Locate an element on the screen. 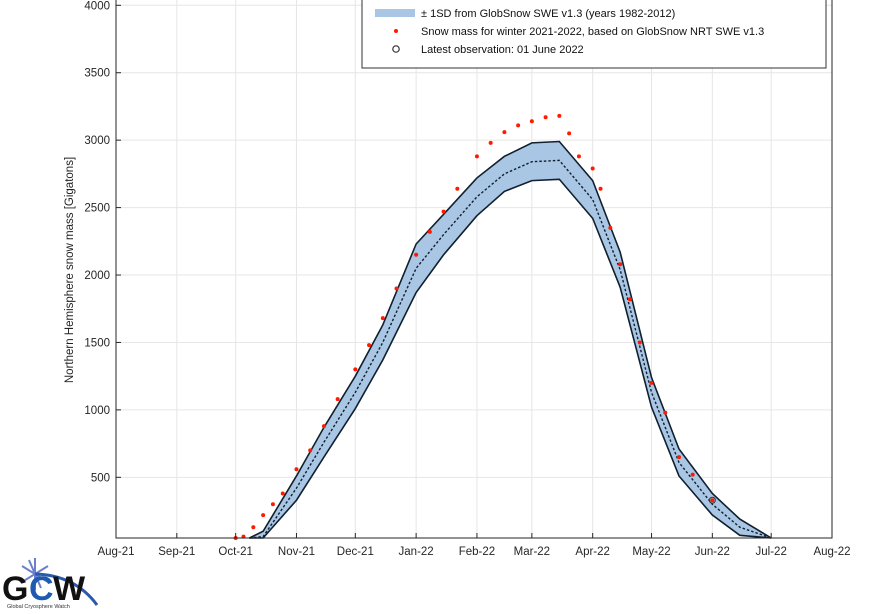  y-tick-label: 3500 is located at coordinates (97, 74).